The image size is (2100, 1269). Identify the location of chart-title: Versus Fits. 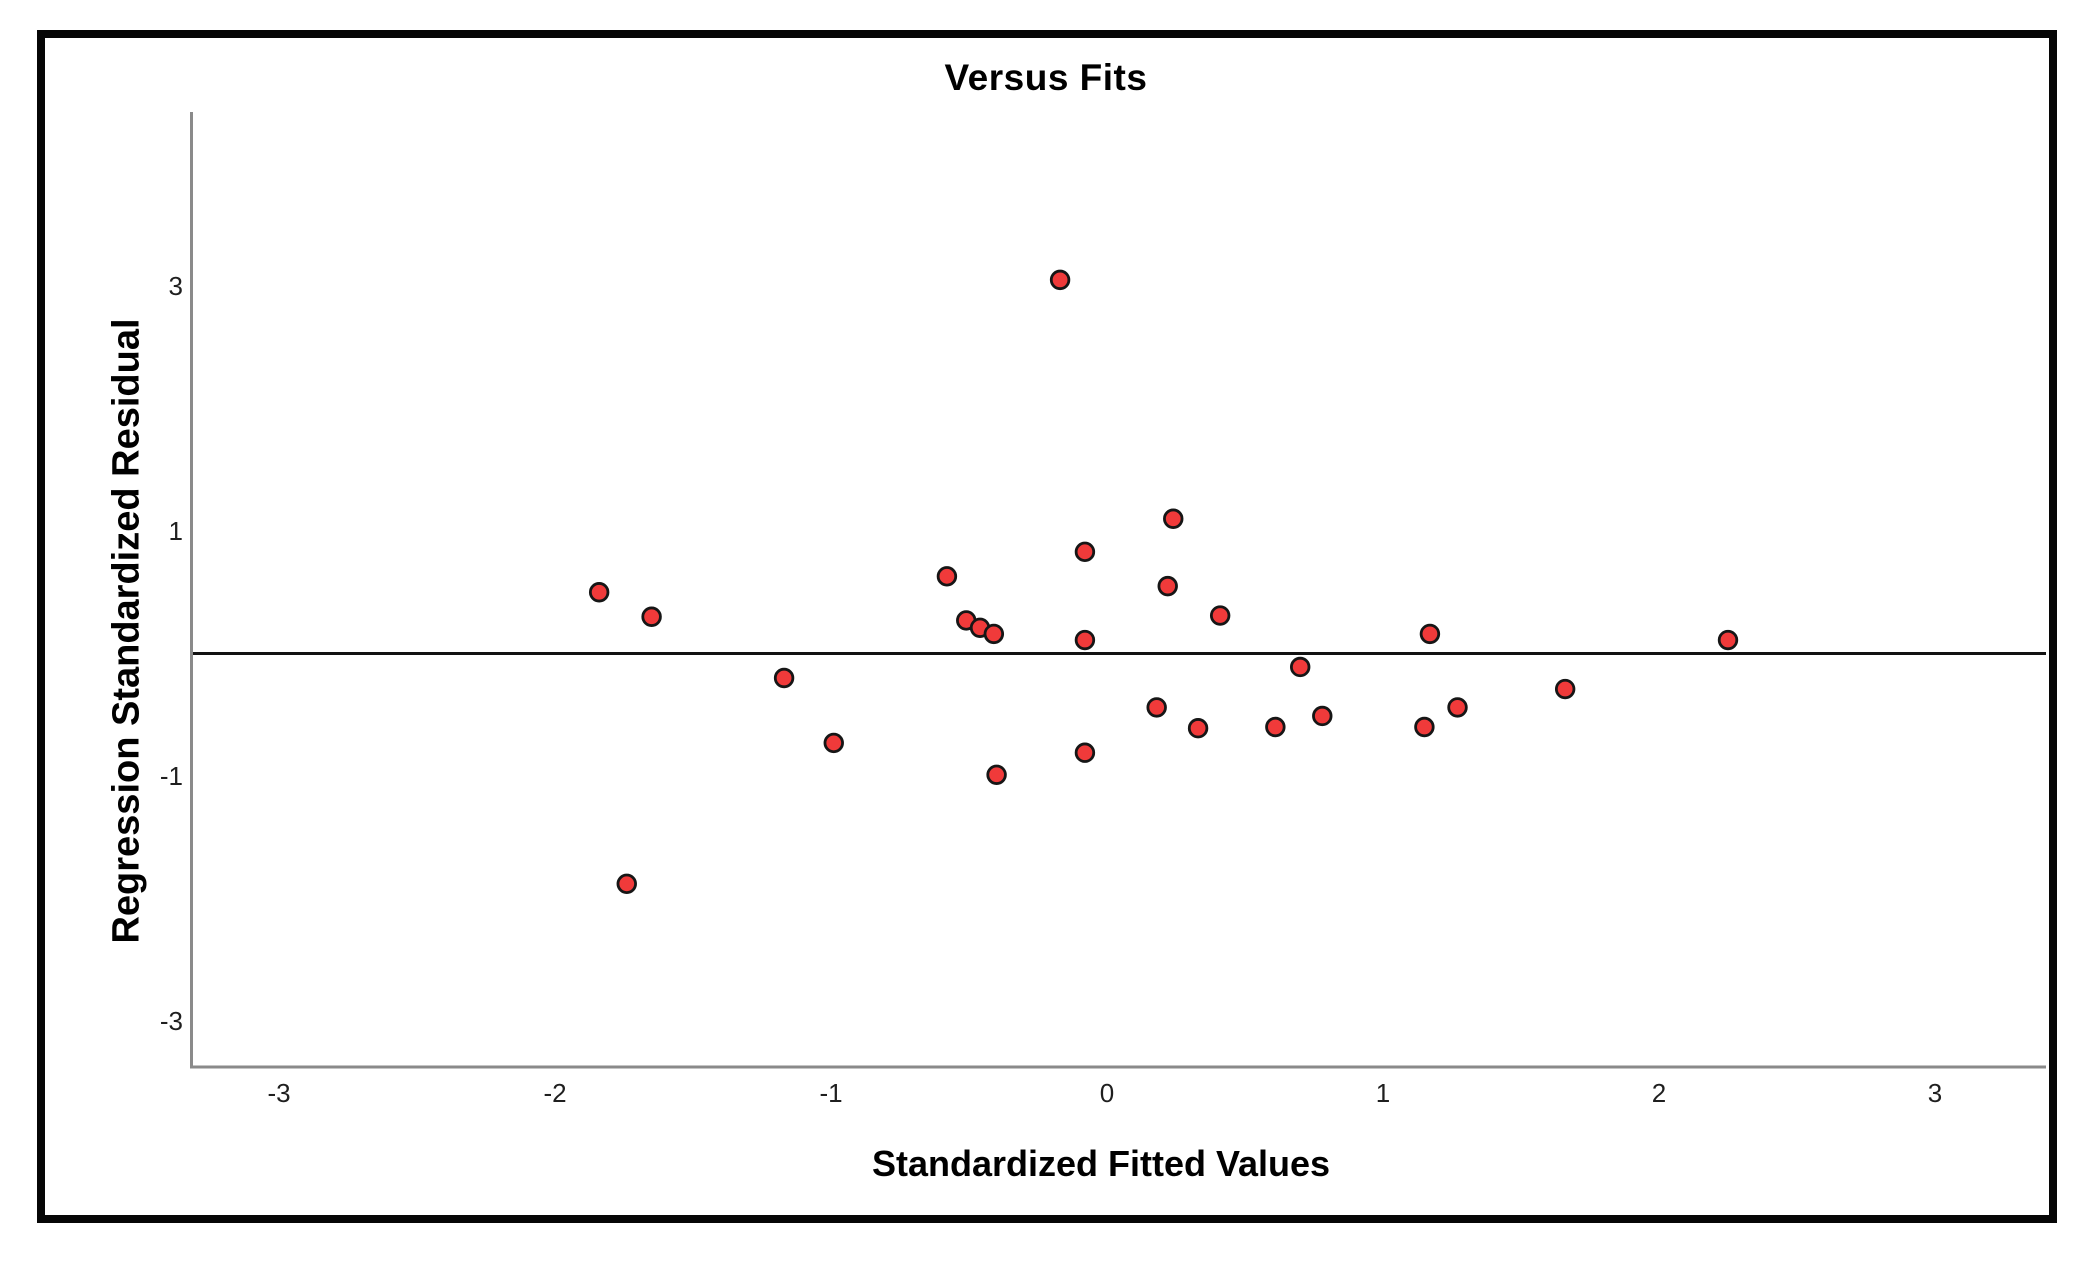
(1046, 77).